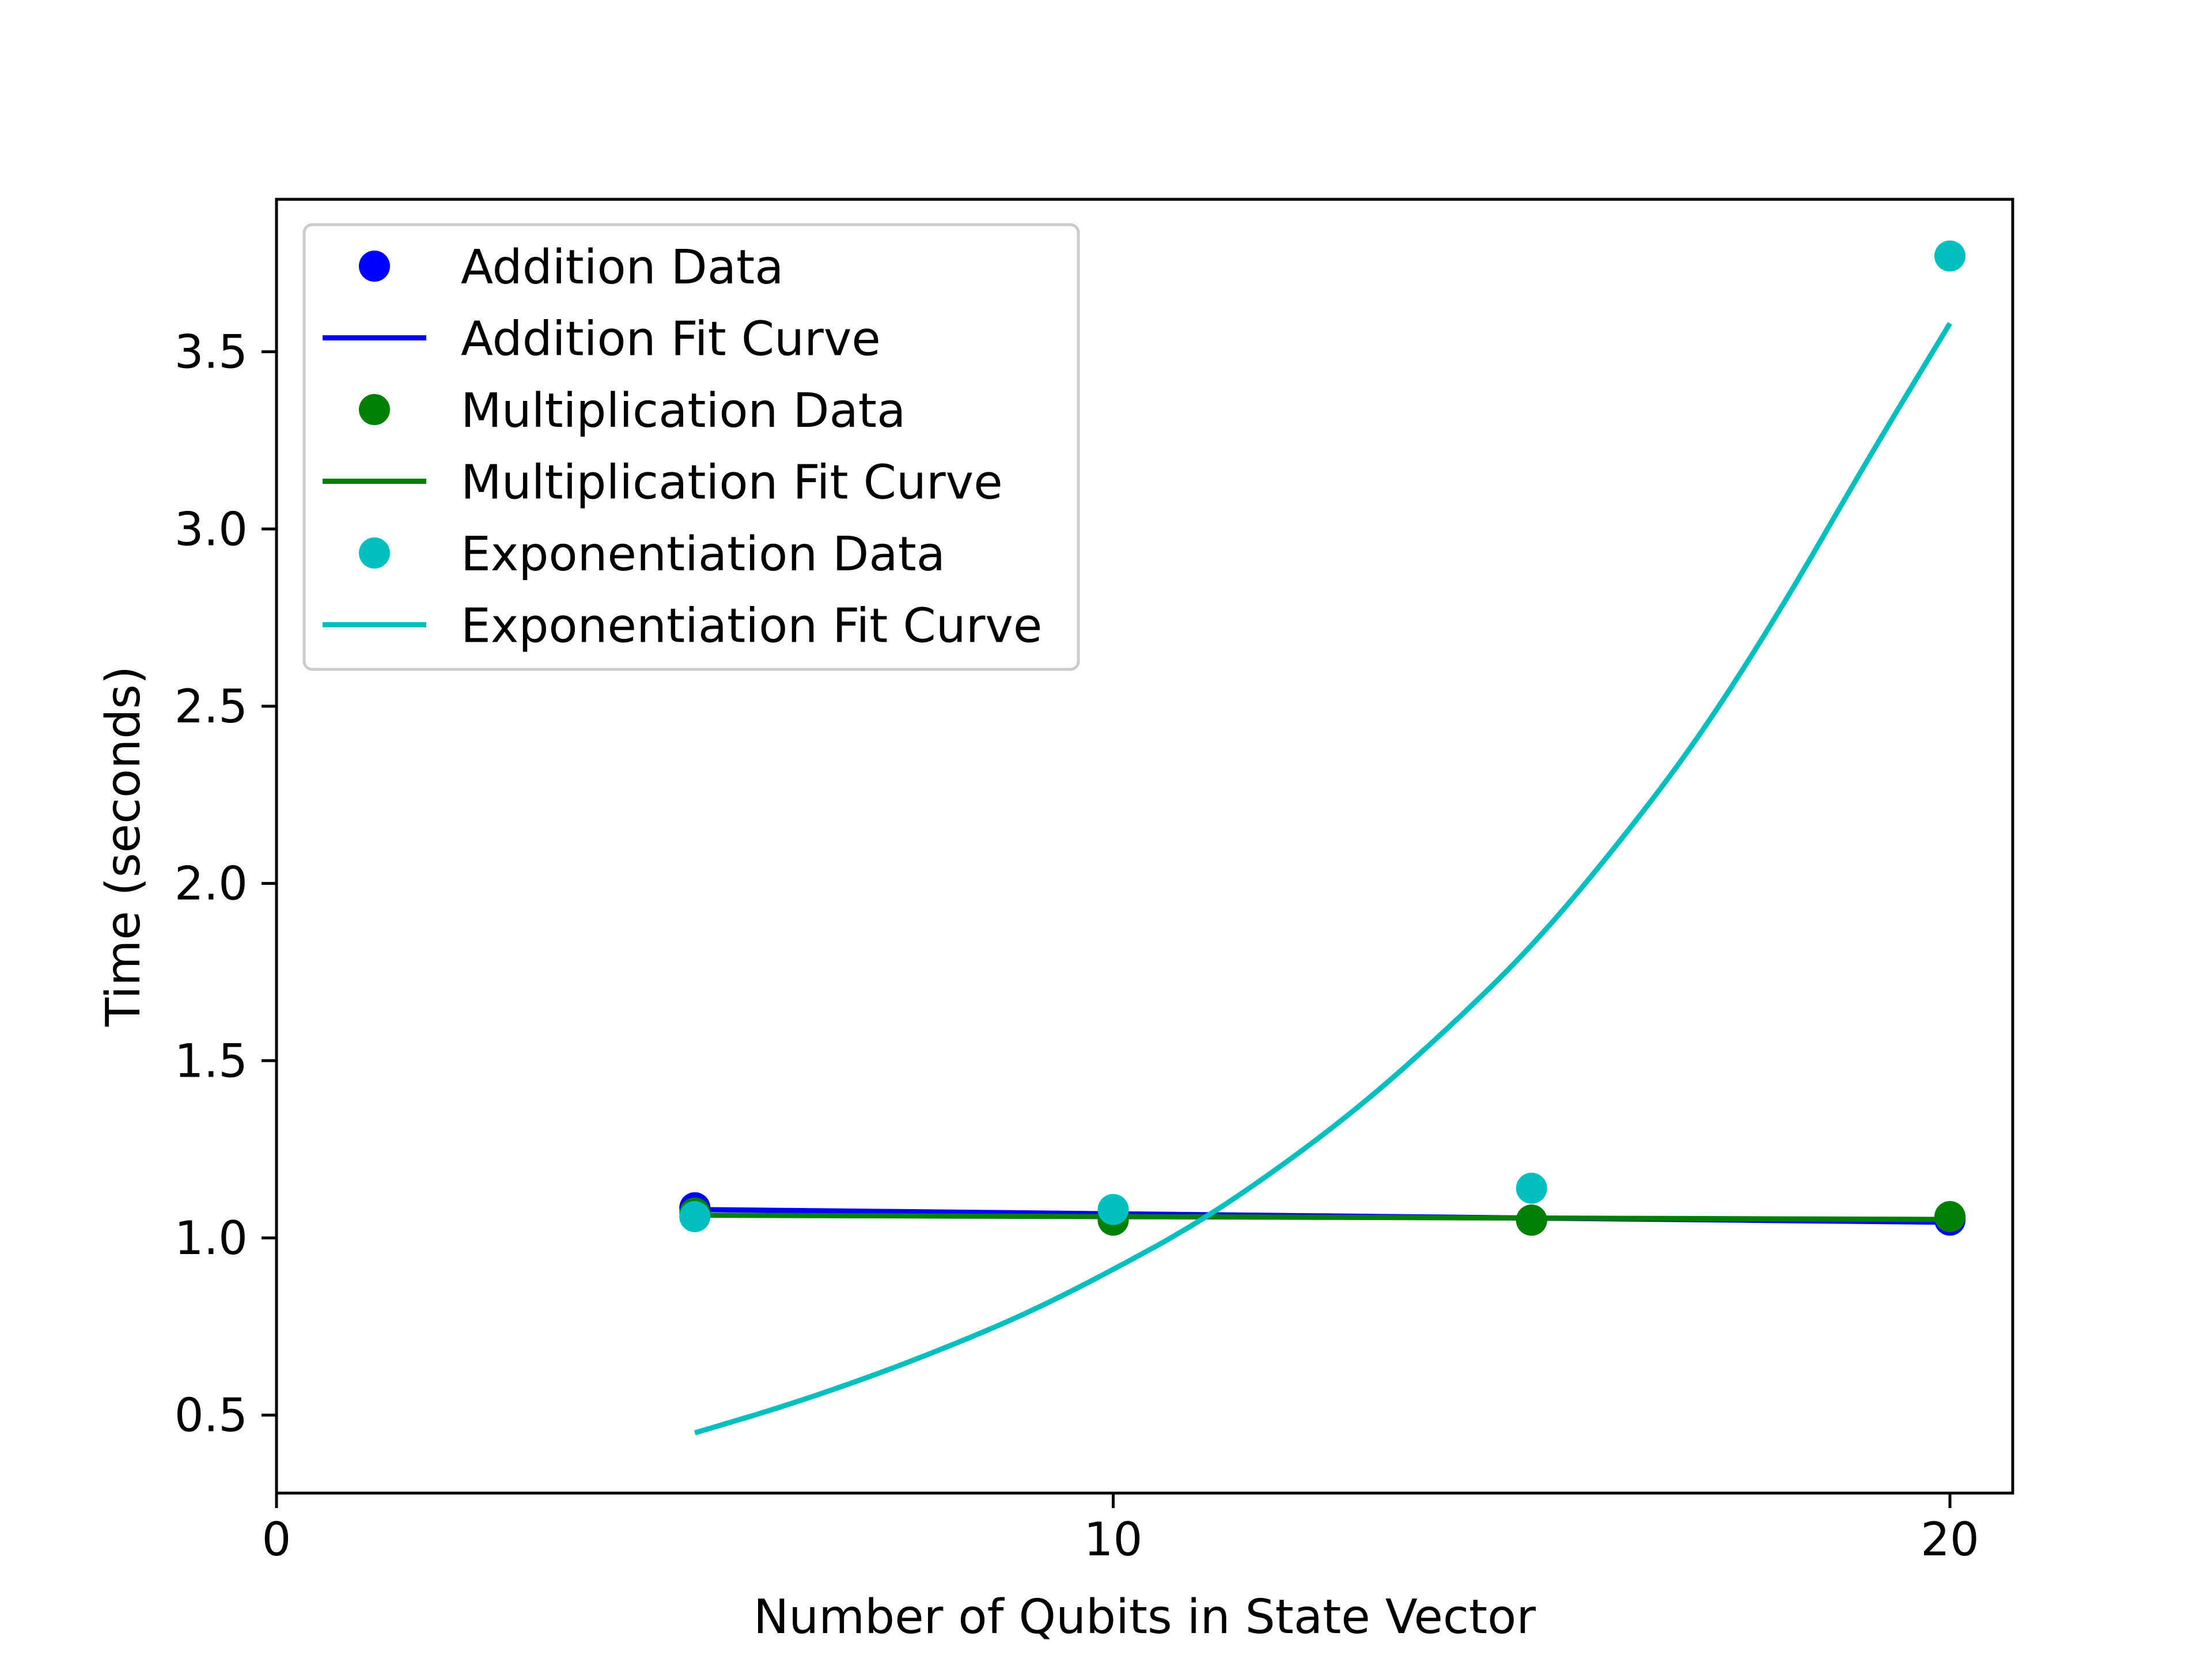  Describe the element at coordinates (683, 411) in the screenshot. I see `legend-label-multiplication-data: Multiplication Data` at that location.